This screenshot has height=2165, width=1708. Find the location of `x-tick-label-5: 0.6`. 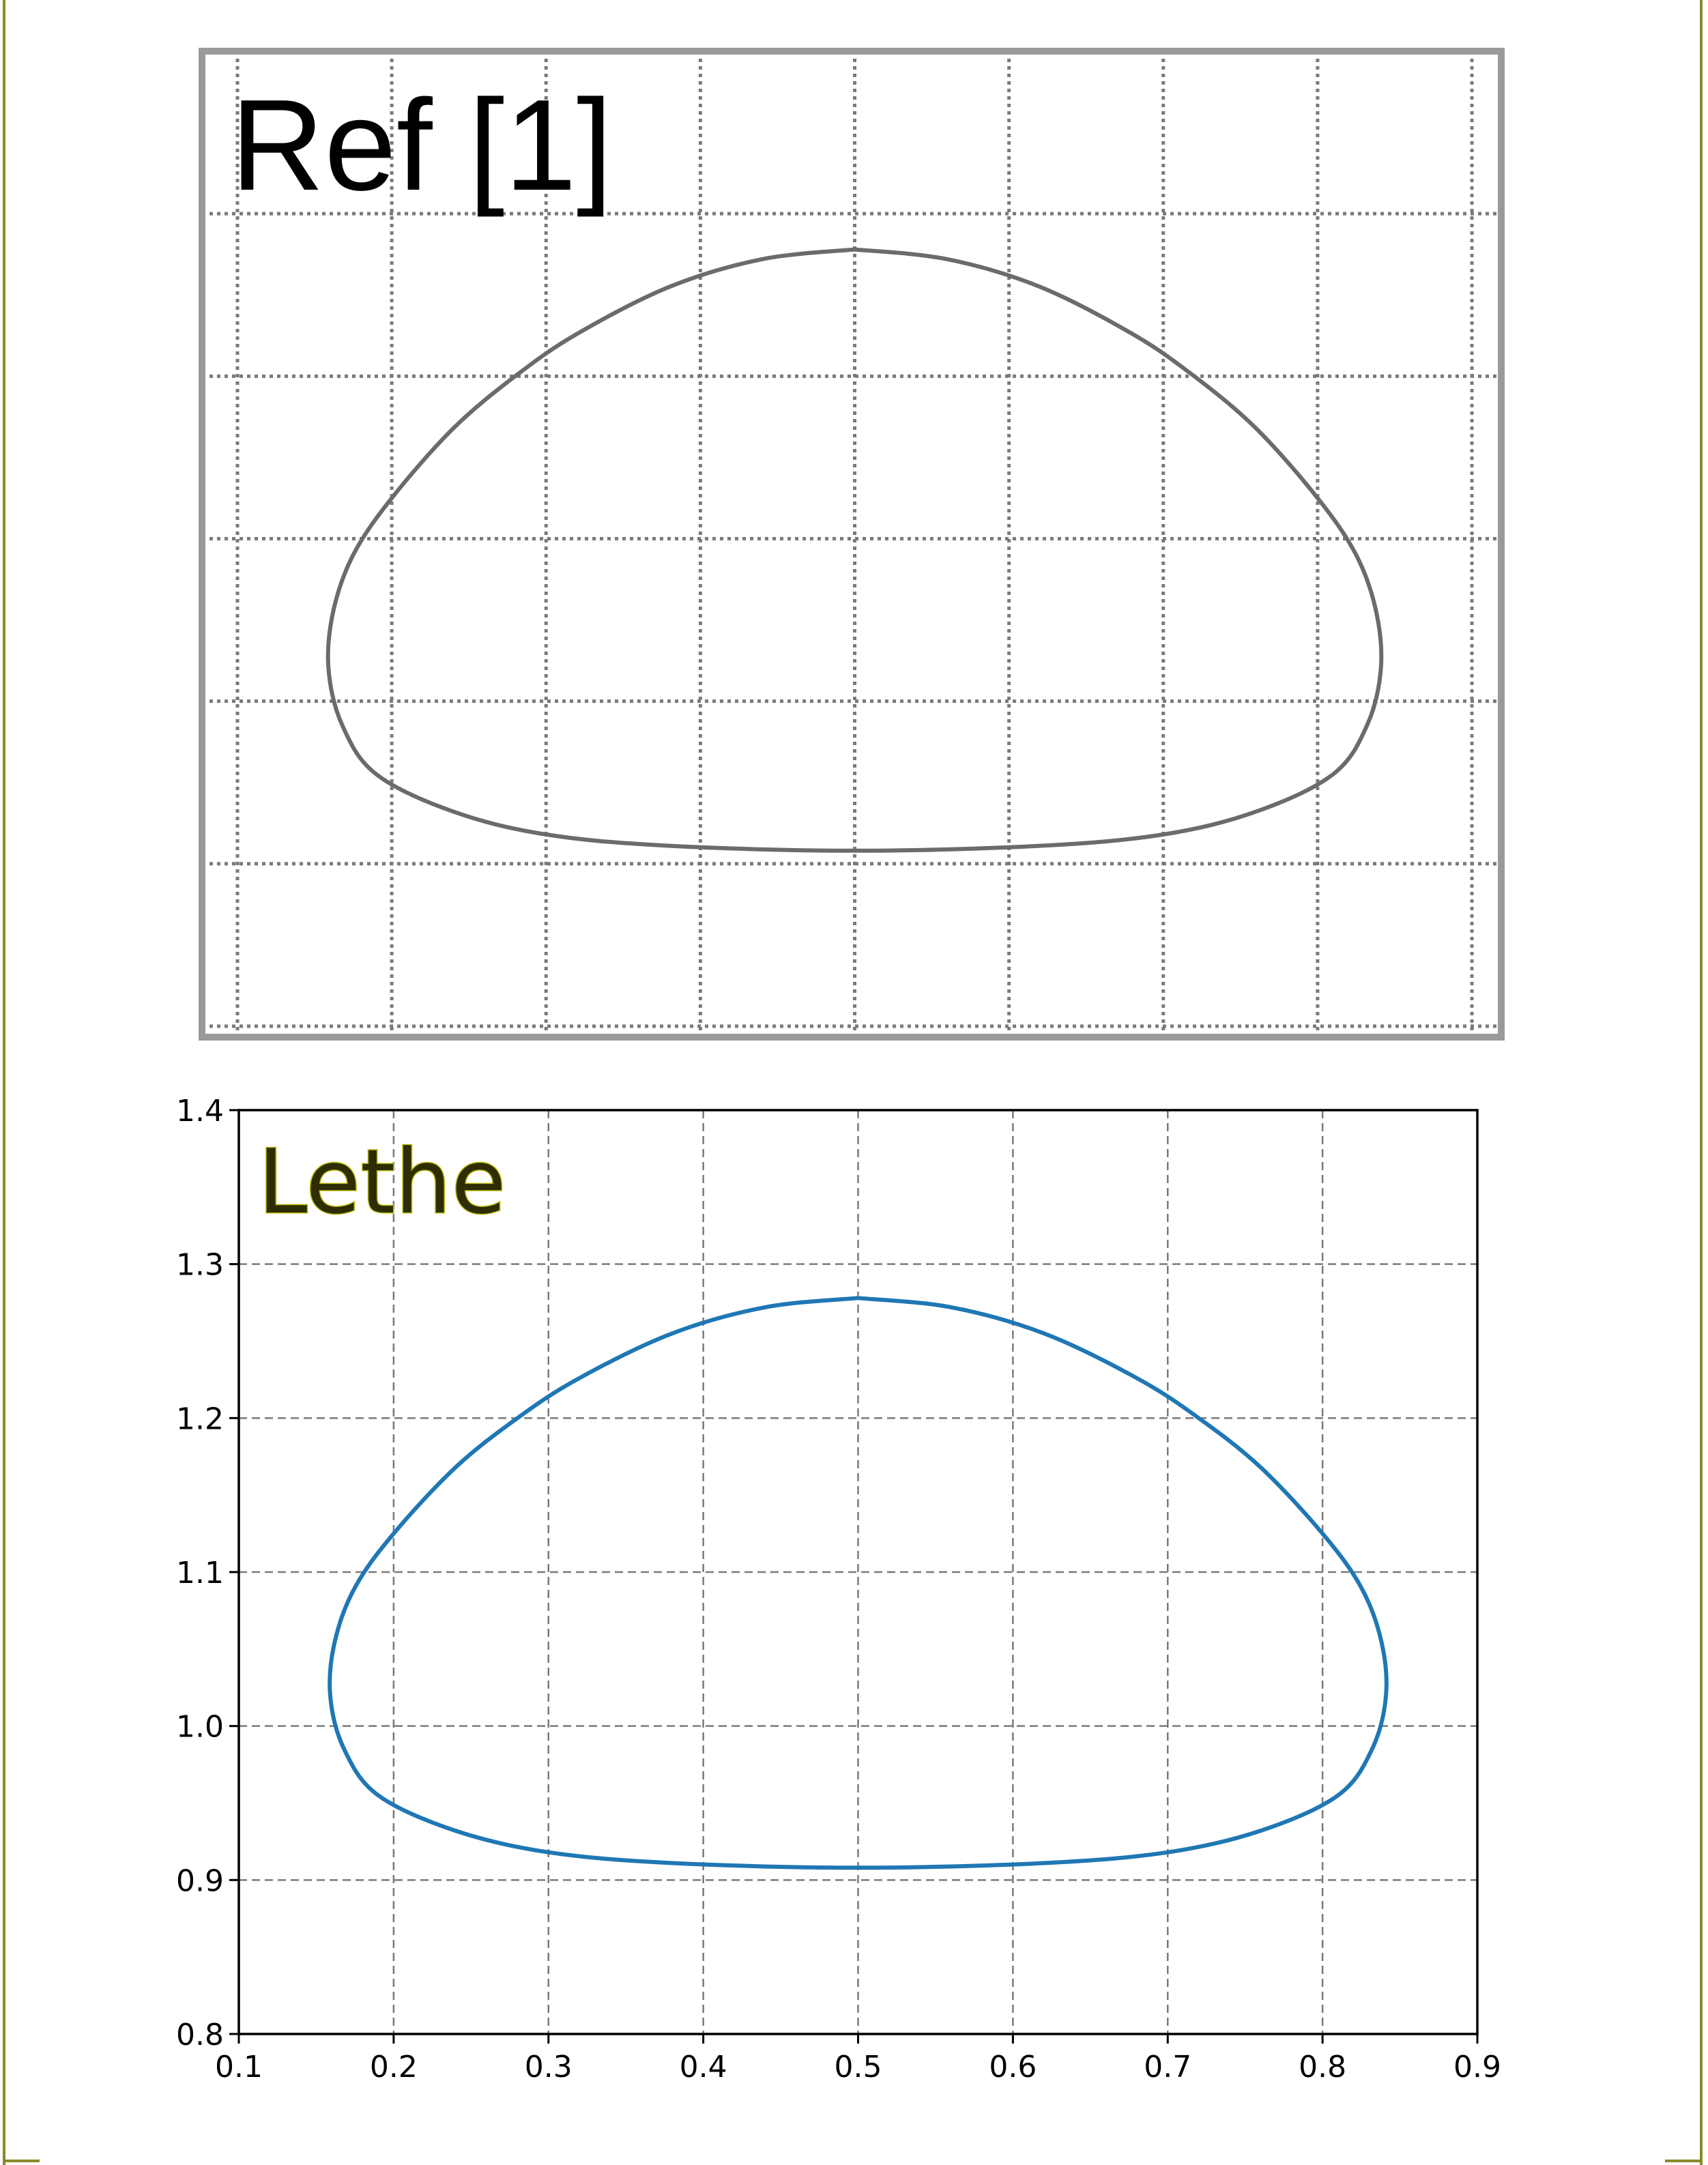

x-tick-label-5: 0.6 is located at coordinates (1013, 2067).